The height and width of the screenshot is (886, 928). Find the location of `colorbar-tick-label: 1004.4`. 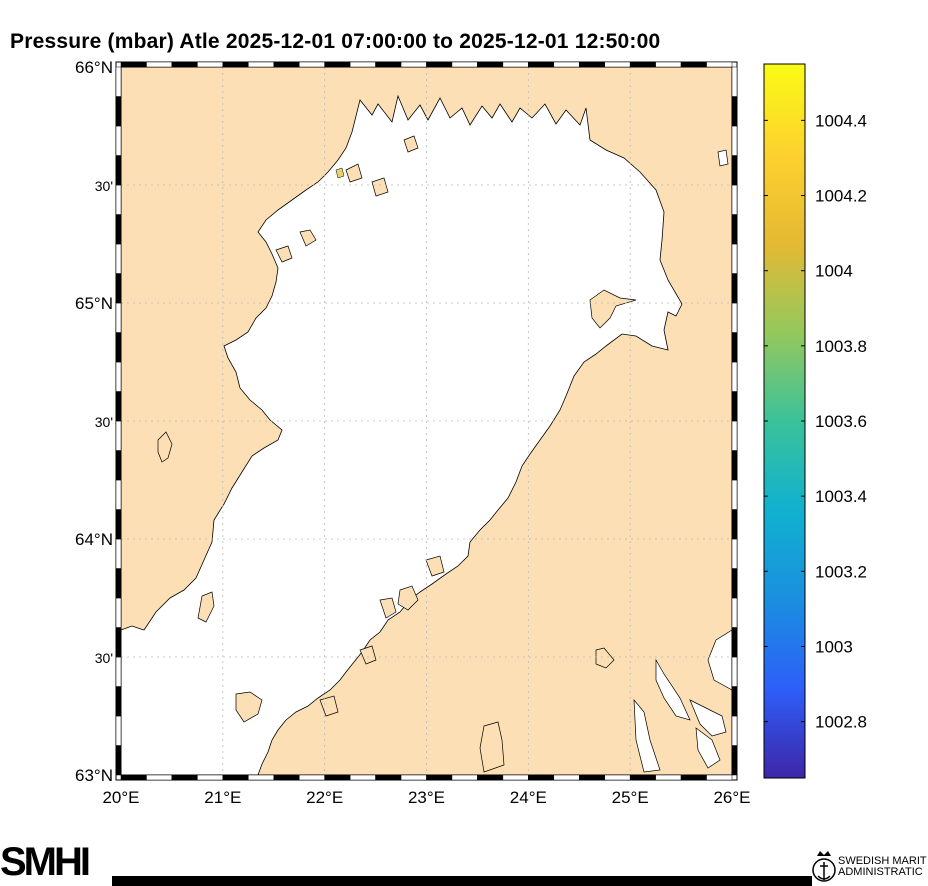

colorbar-tick-label: 1004.4 is located at coordinates (841, 120).